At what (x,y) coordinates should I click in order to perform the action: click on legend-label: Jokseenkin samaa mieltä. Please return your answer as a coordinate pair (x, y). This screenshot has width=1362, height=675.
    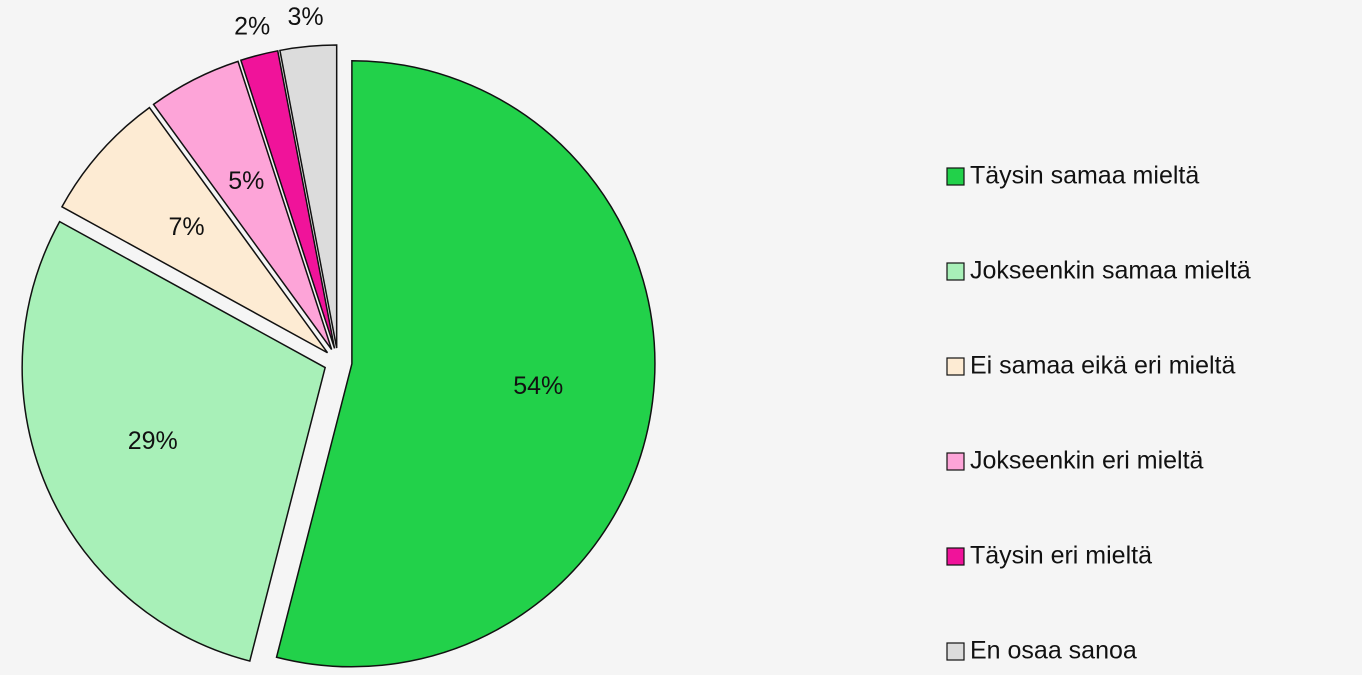
    Looking at the image, I should click on (1110, 271).